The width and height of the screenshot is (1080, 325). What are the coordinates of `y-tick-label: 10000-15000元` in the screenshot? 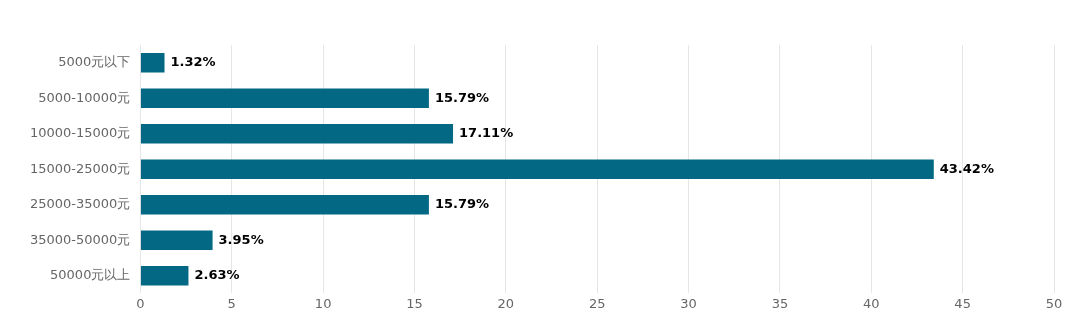 It's located at (80, 133).